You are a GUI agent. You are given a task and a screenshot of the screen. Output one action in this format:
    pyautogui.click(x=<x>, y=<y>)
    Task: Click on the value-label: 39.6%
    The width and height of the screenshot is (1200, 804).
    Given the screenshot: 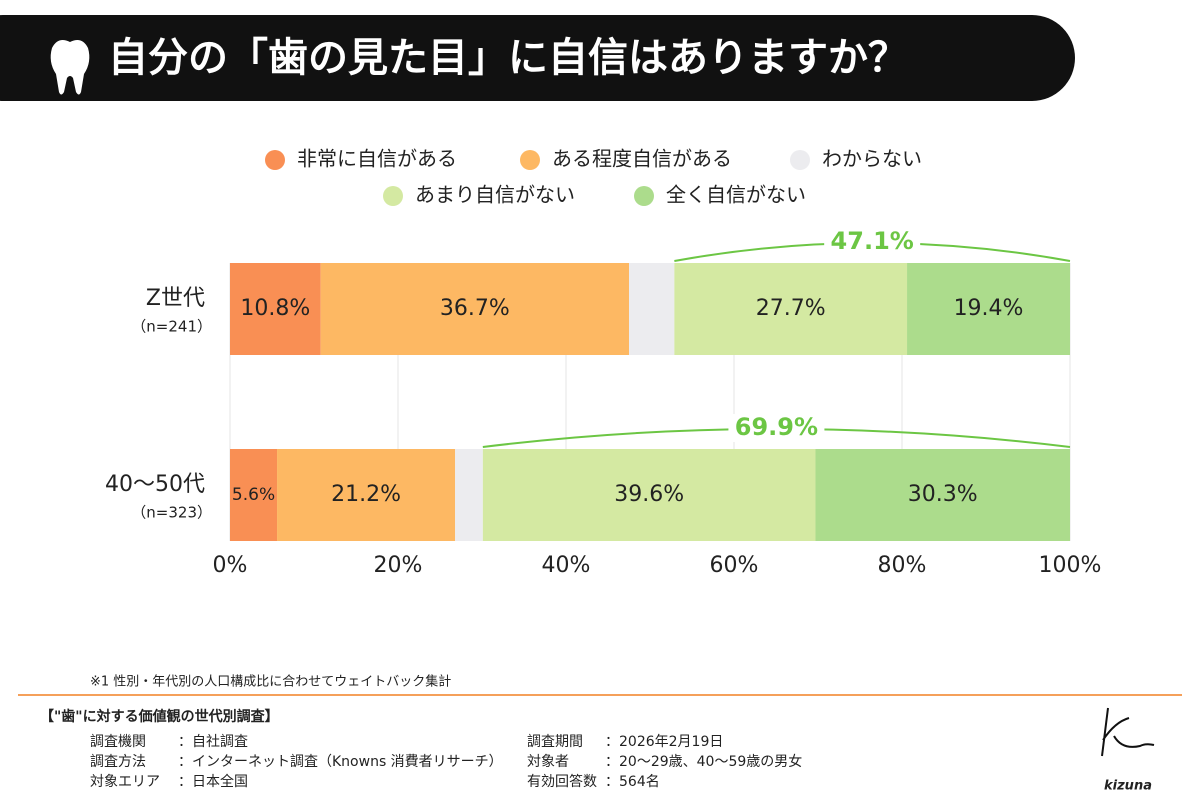 What is the action you would take?
    pyautogui.click(x=649, y=494)
    